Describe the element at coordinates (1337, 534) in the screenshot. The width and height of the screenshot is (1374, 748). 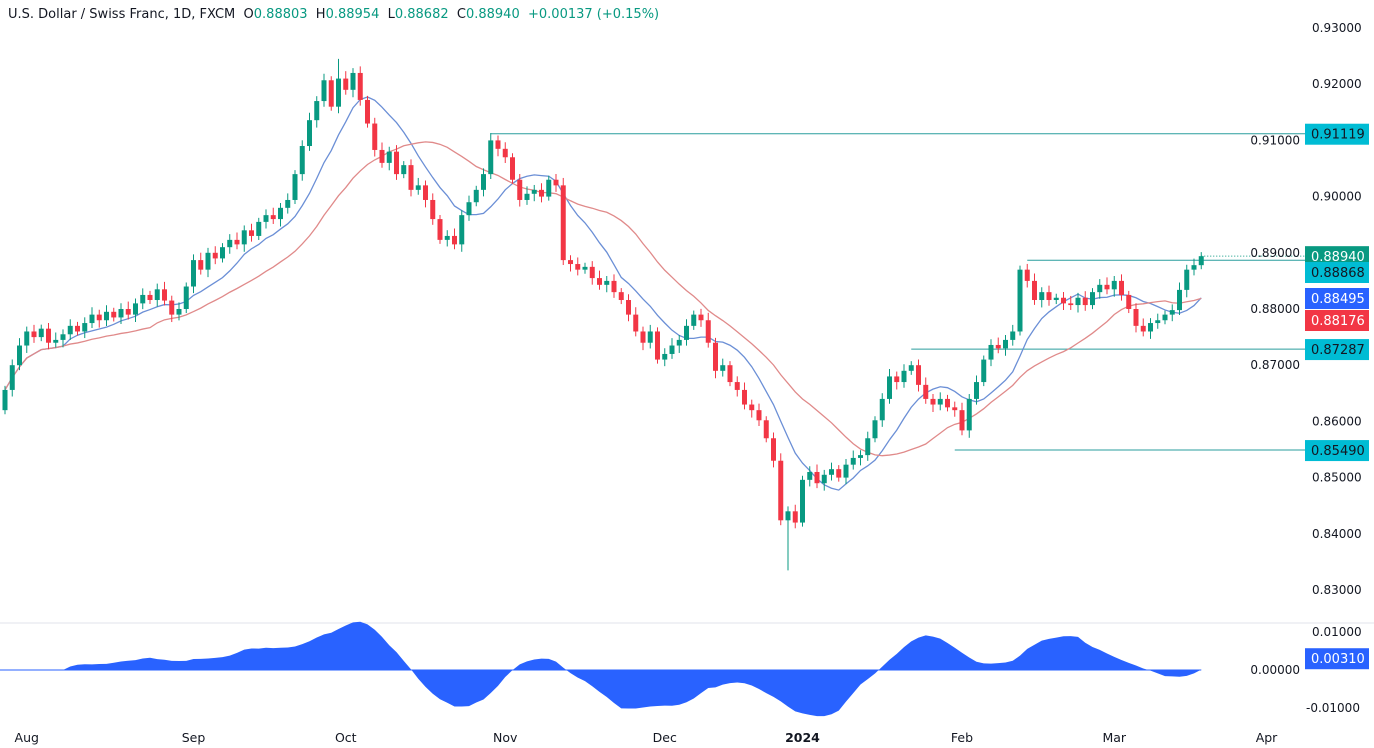
I see `price-tick-label: 0.84000` at that location.